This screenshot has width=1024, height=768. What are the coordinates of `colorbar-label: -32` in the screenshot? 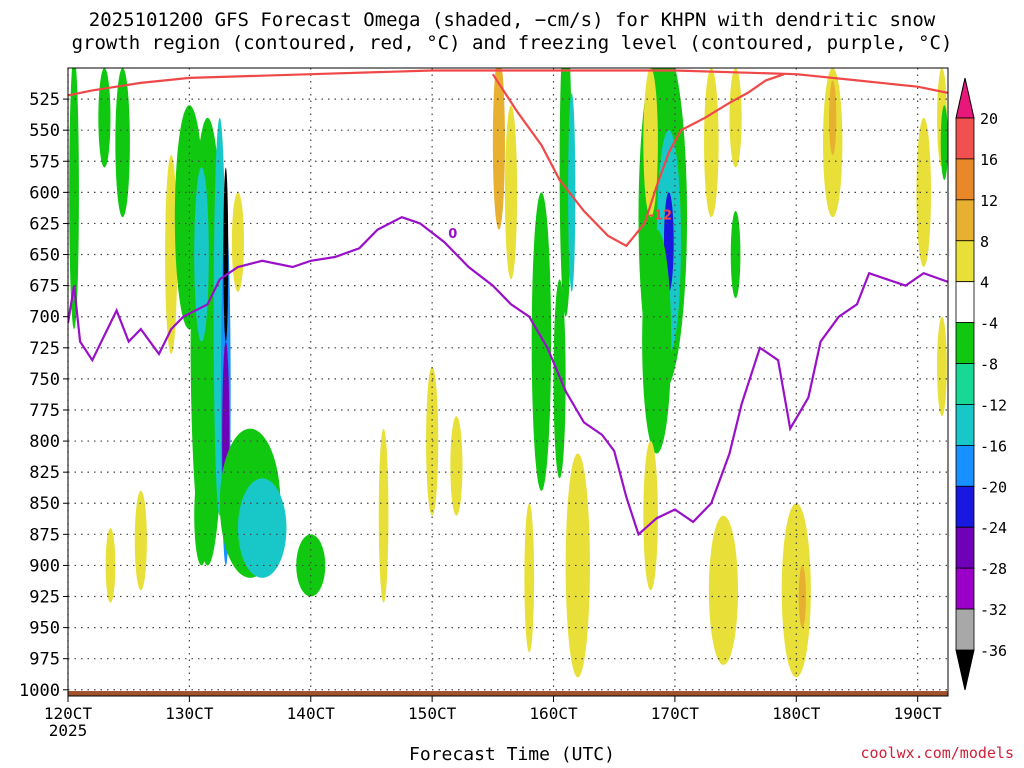 It's located at (993, 610).